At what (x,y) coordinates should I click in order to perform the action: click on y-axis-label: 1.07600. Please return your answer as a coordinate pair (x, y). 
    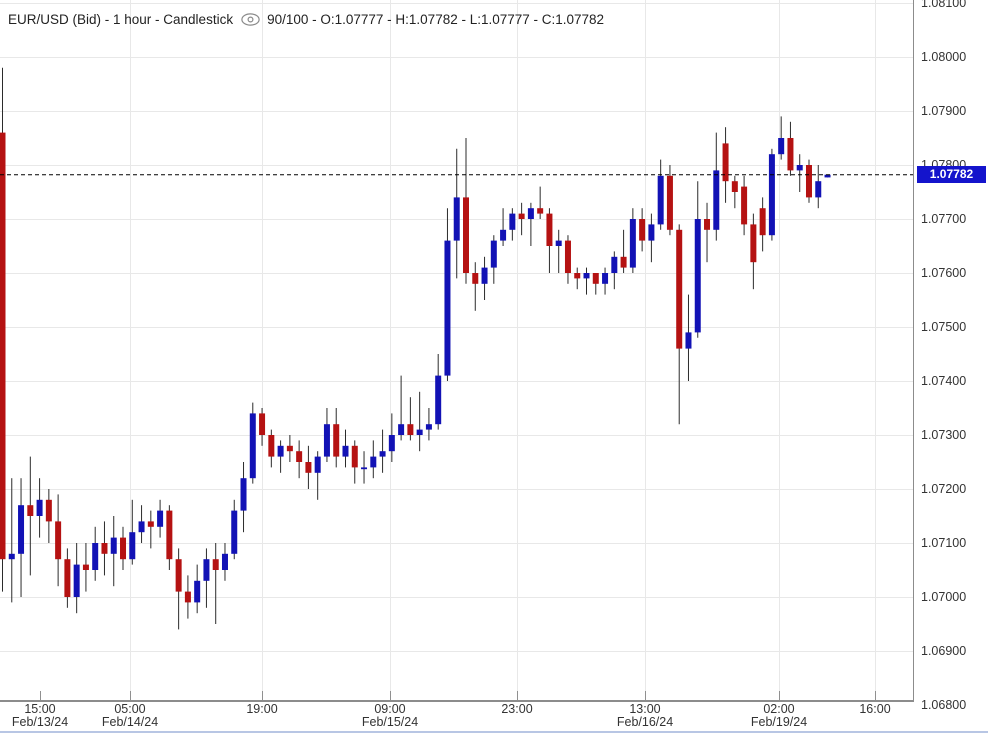
    Looking at the image, I should click on (944, 272).